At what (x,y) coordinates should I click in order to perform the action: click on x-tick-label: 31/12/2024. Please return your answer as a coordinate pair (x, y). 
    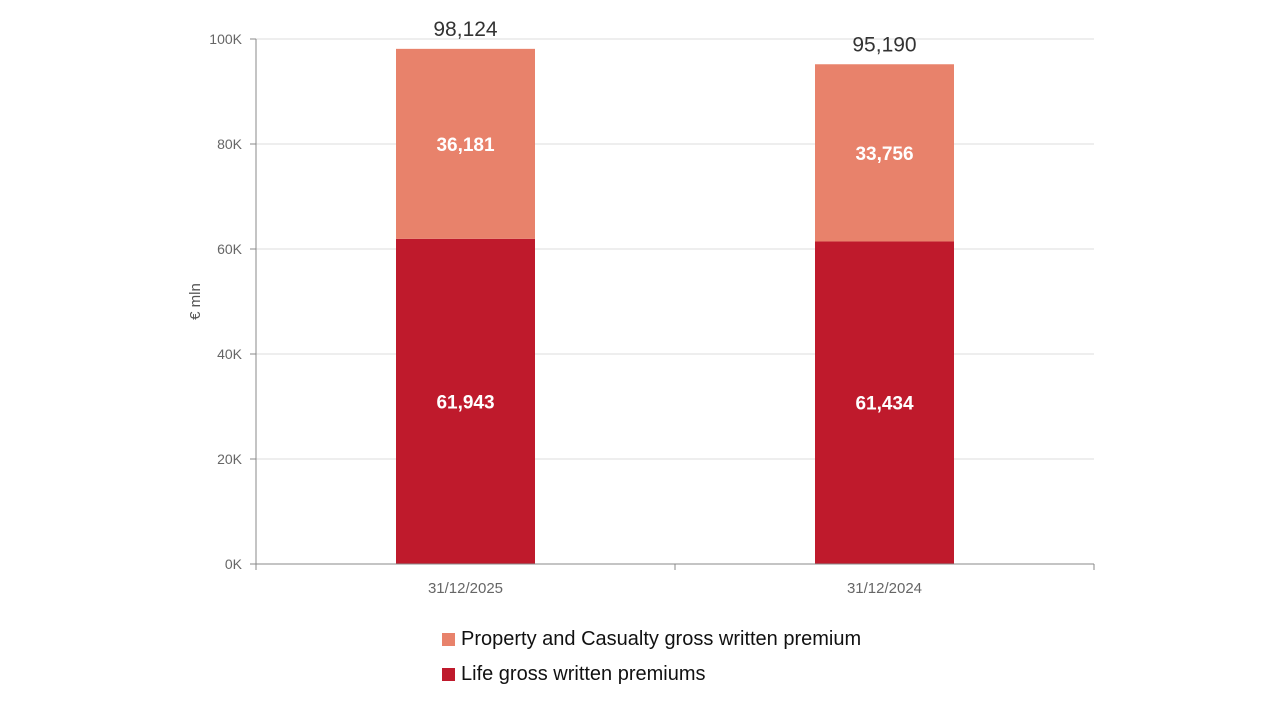
    Looking at the image, I should click on (884, 588).